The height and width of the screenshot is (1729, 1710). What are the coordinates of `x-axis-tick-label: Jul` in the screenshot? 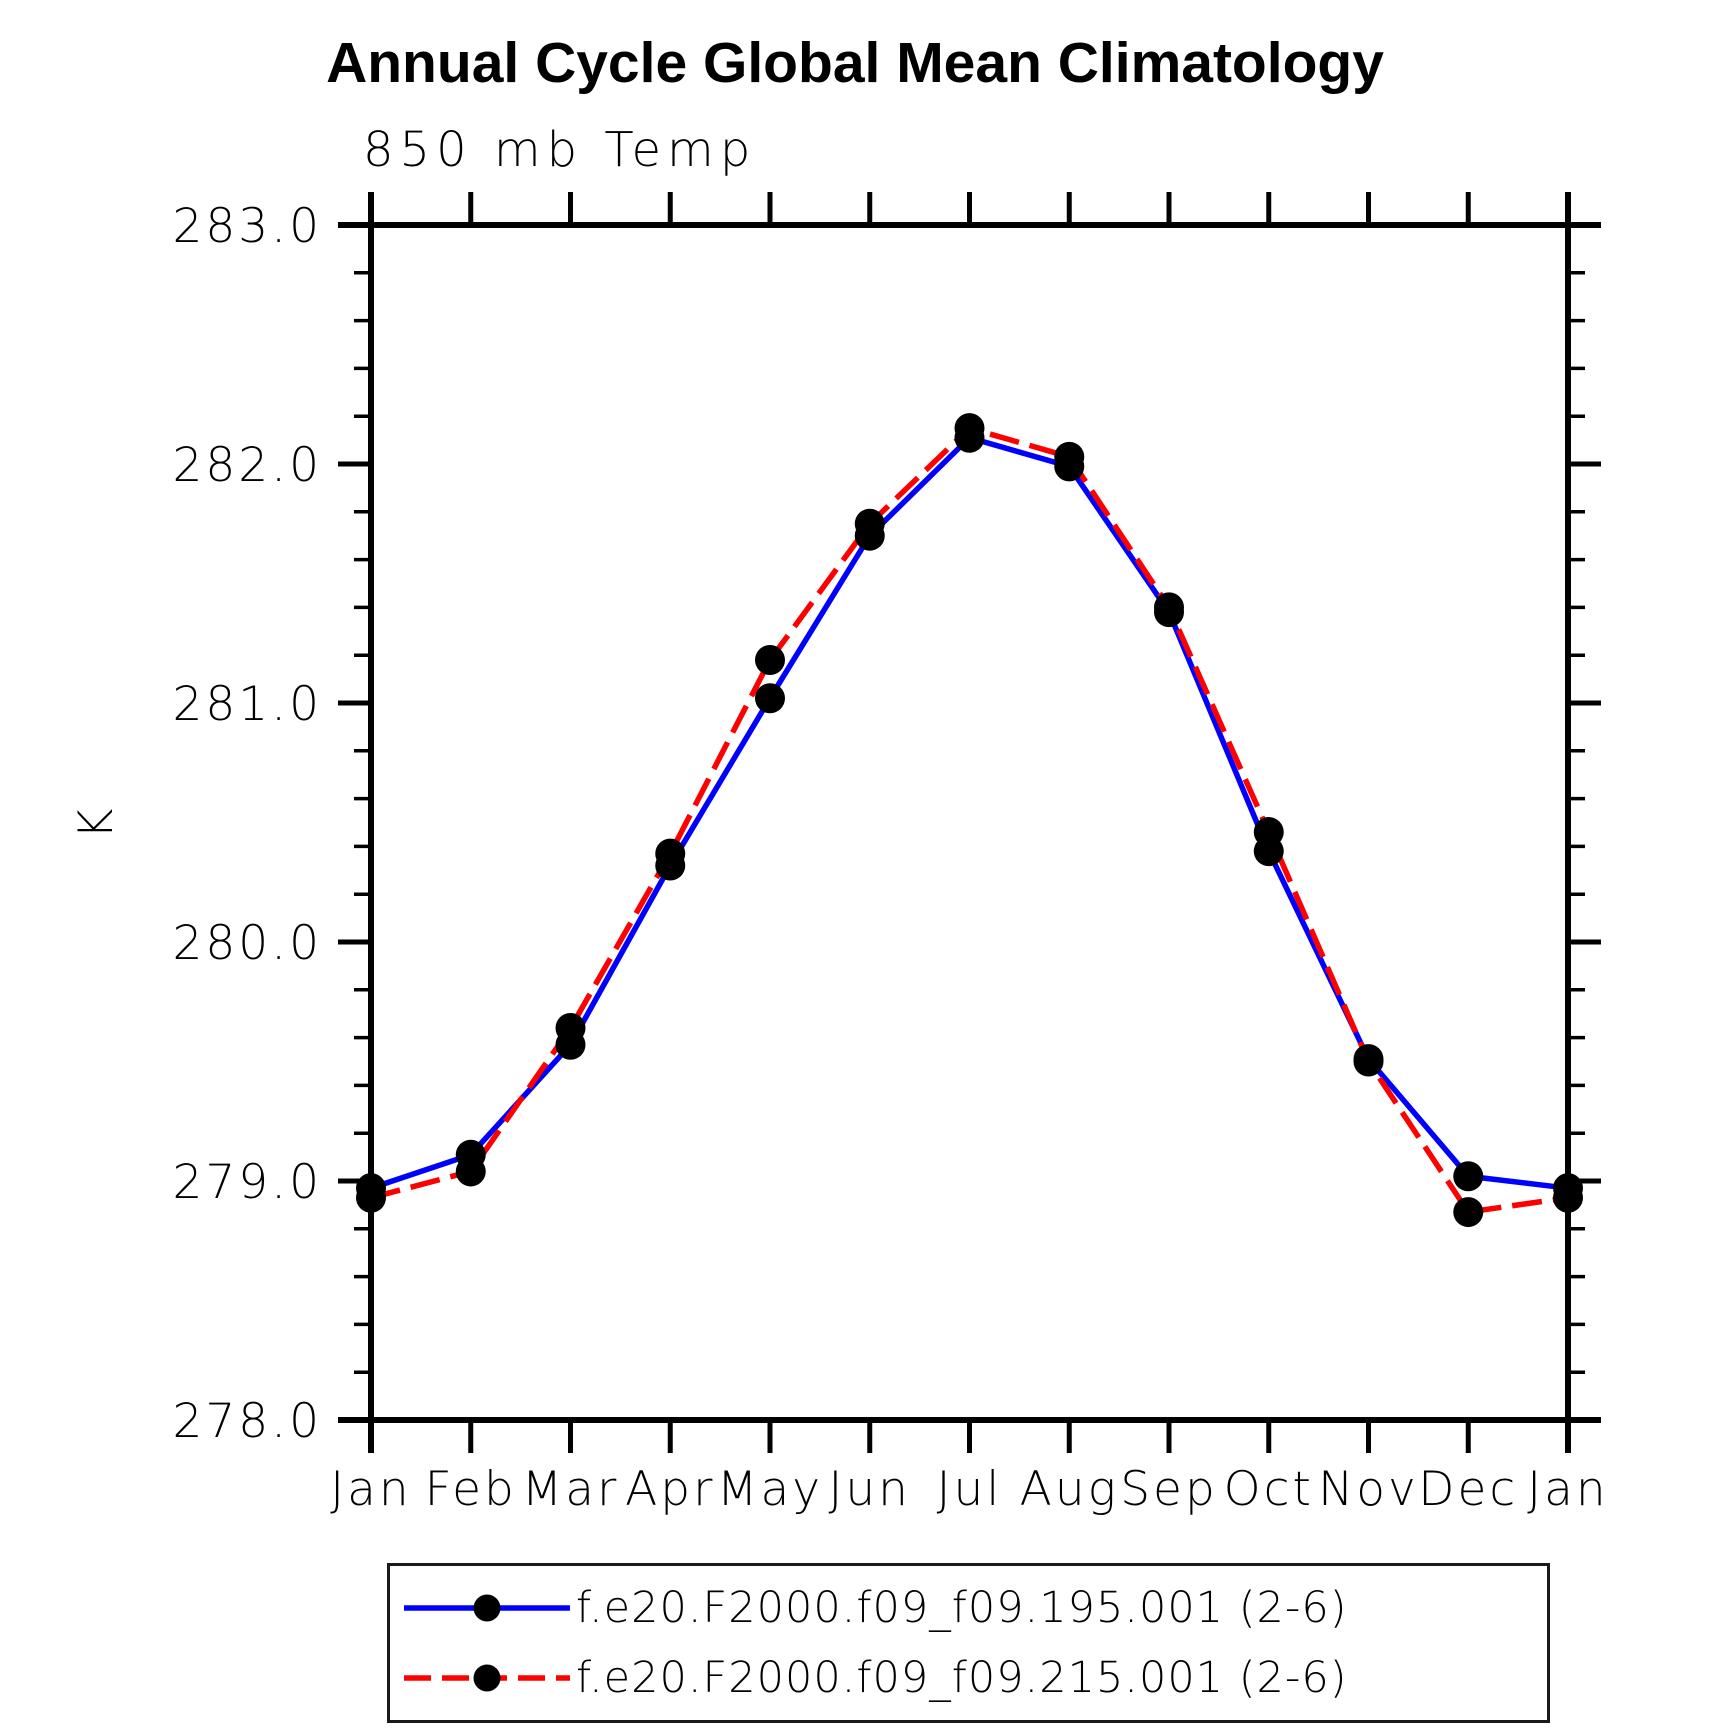 It's located at (970, 1489).